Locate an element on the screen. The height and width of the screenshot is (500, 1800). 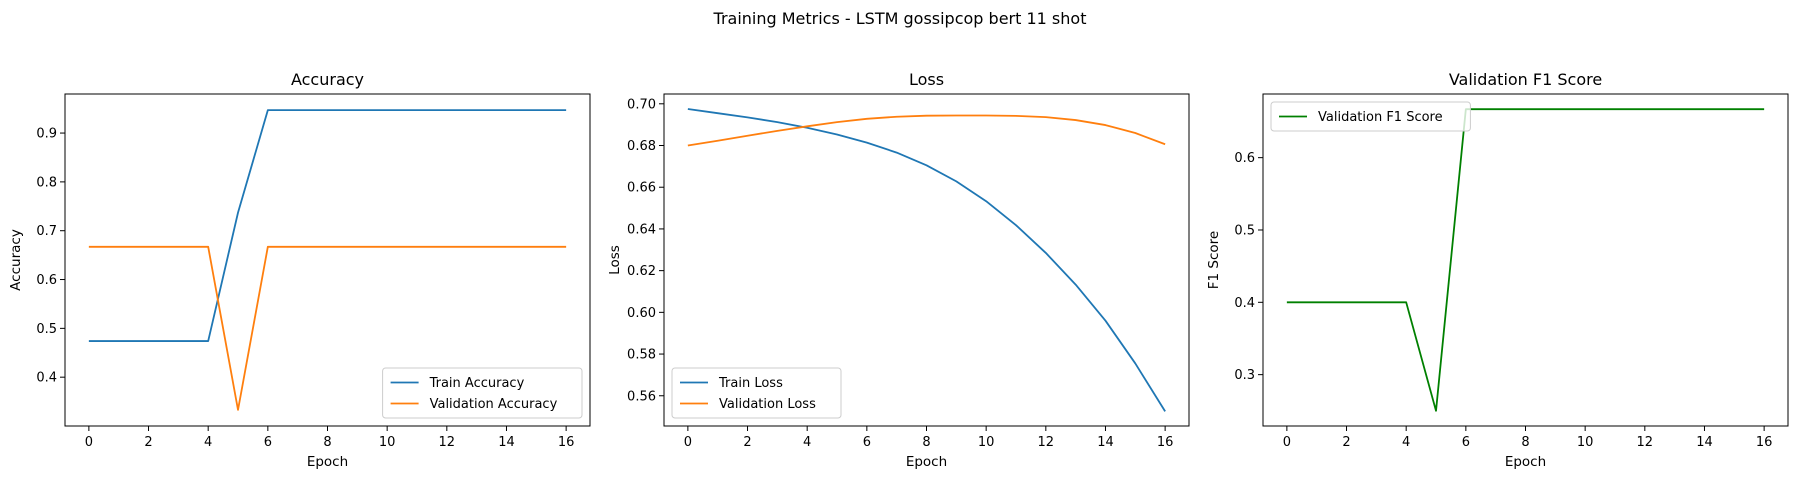
legend-entry: Validation Accuracy is located at coordinates (494, 404).